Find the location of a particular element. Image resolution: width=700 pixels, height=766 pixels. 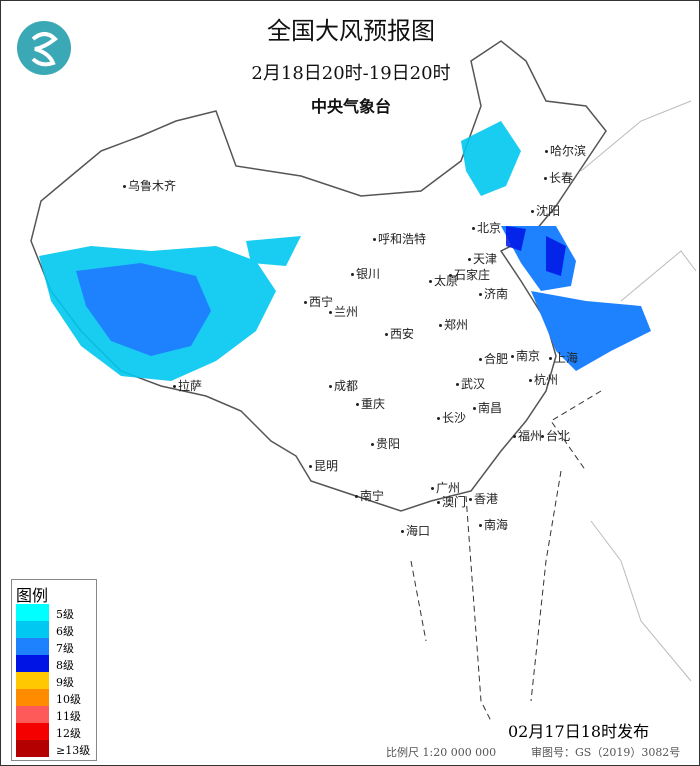

city-label: 哈尔滨 is located at coordinates (565, 150).